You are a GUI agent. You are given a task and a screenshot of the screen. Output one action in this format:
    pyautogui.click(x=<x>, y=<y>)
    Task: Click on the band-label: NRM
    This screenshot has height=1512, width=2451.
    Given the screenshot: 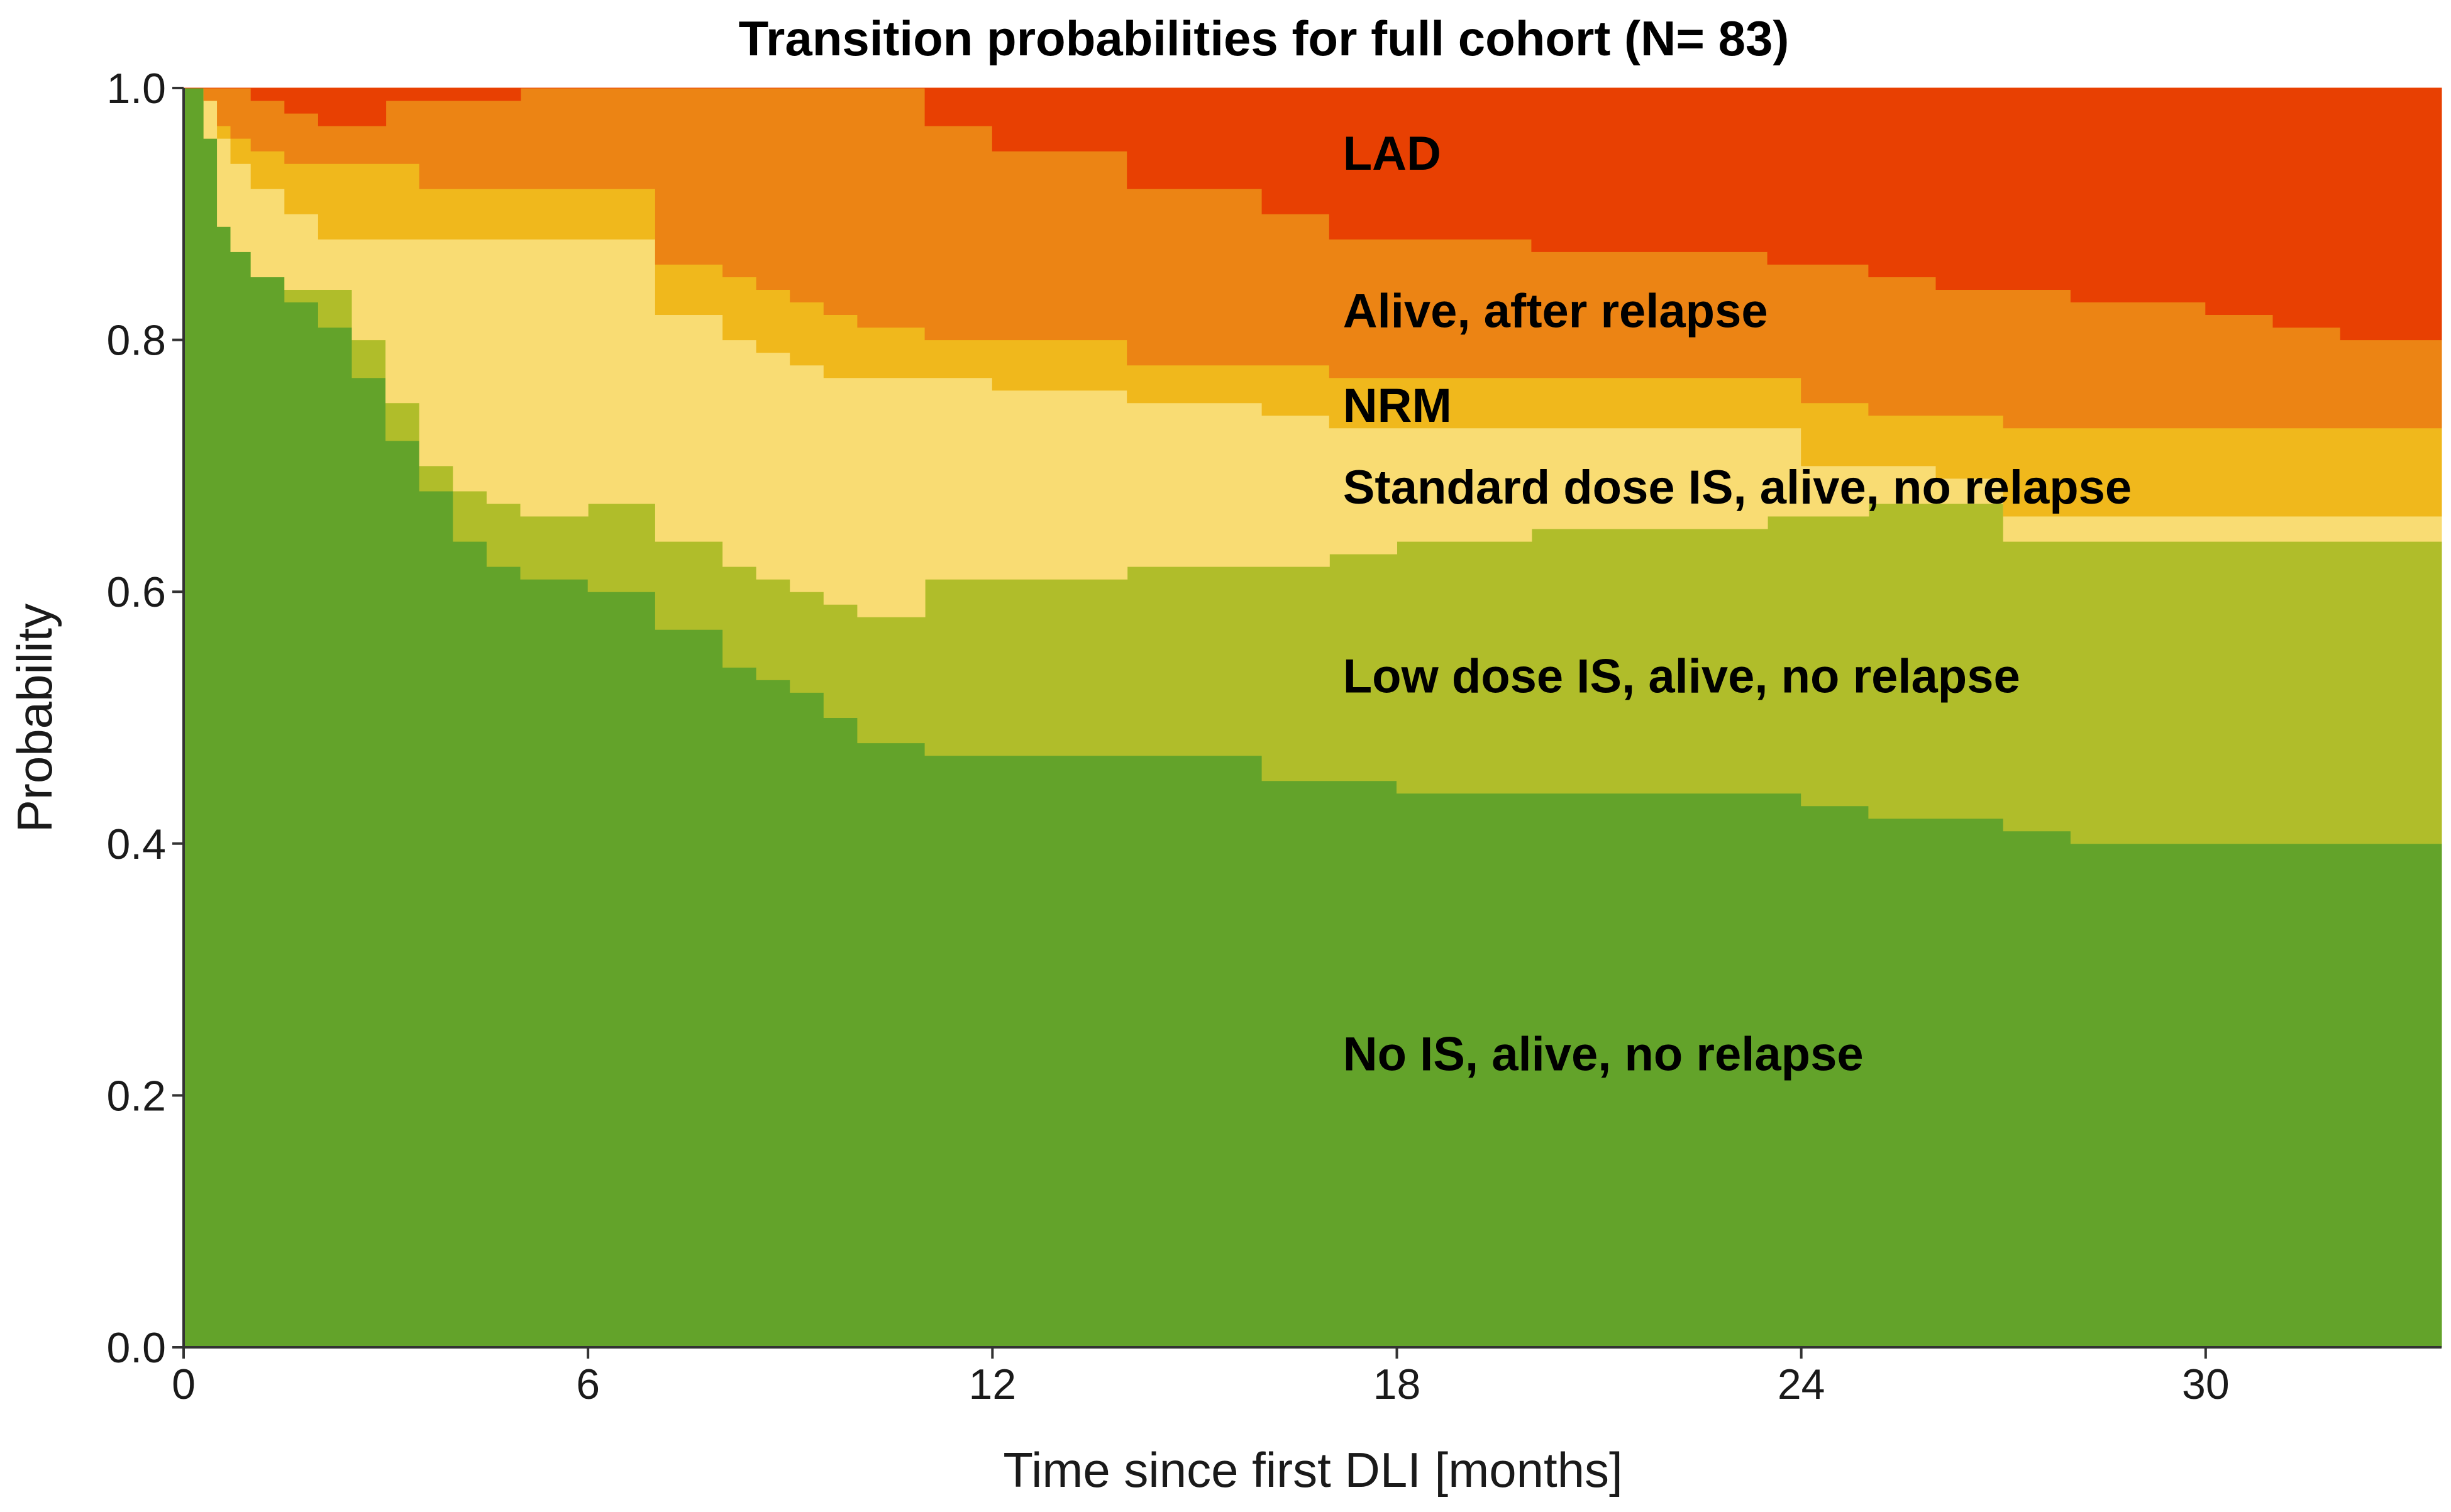 What is the action you would take?
    pyautogui.click(x=1397, y=406)
    